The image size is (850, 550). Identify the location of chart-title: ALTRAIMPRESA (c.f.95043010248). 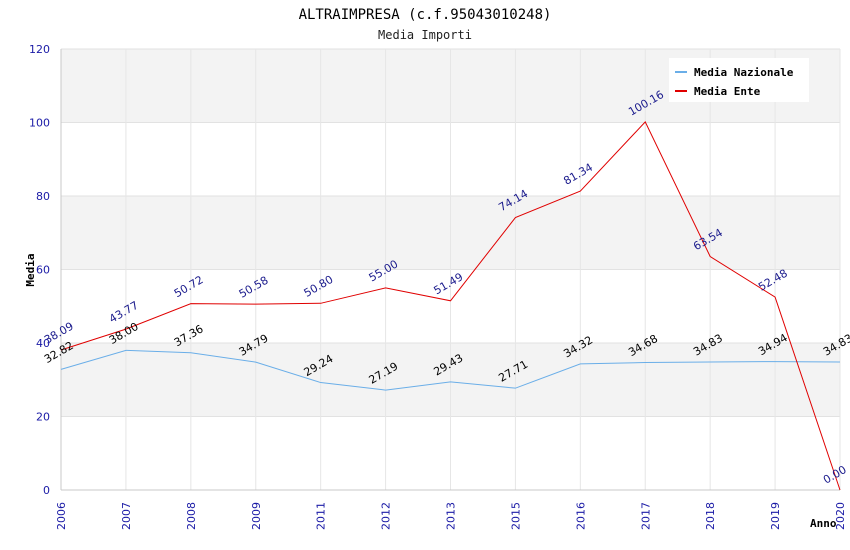
(425, 15).